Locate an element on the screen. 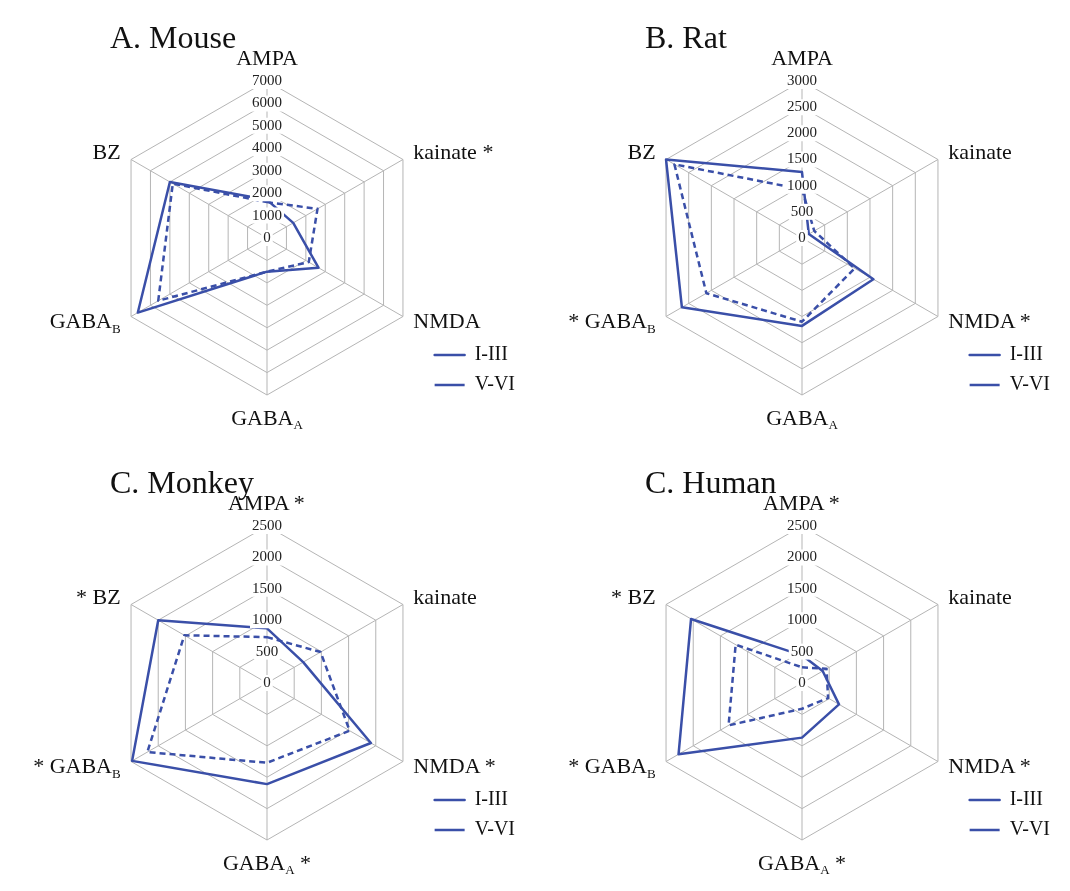  y-tick-label: 7000 is located at coordinates (267, 79).